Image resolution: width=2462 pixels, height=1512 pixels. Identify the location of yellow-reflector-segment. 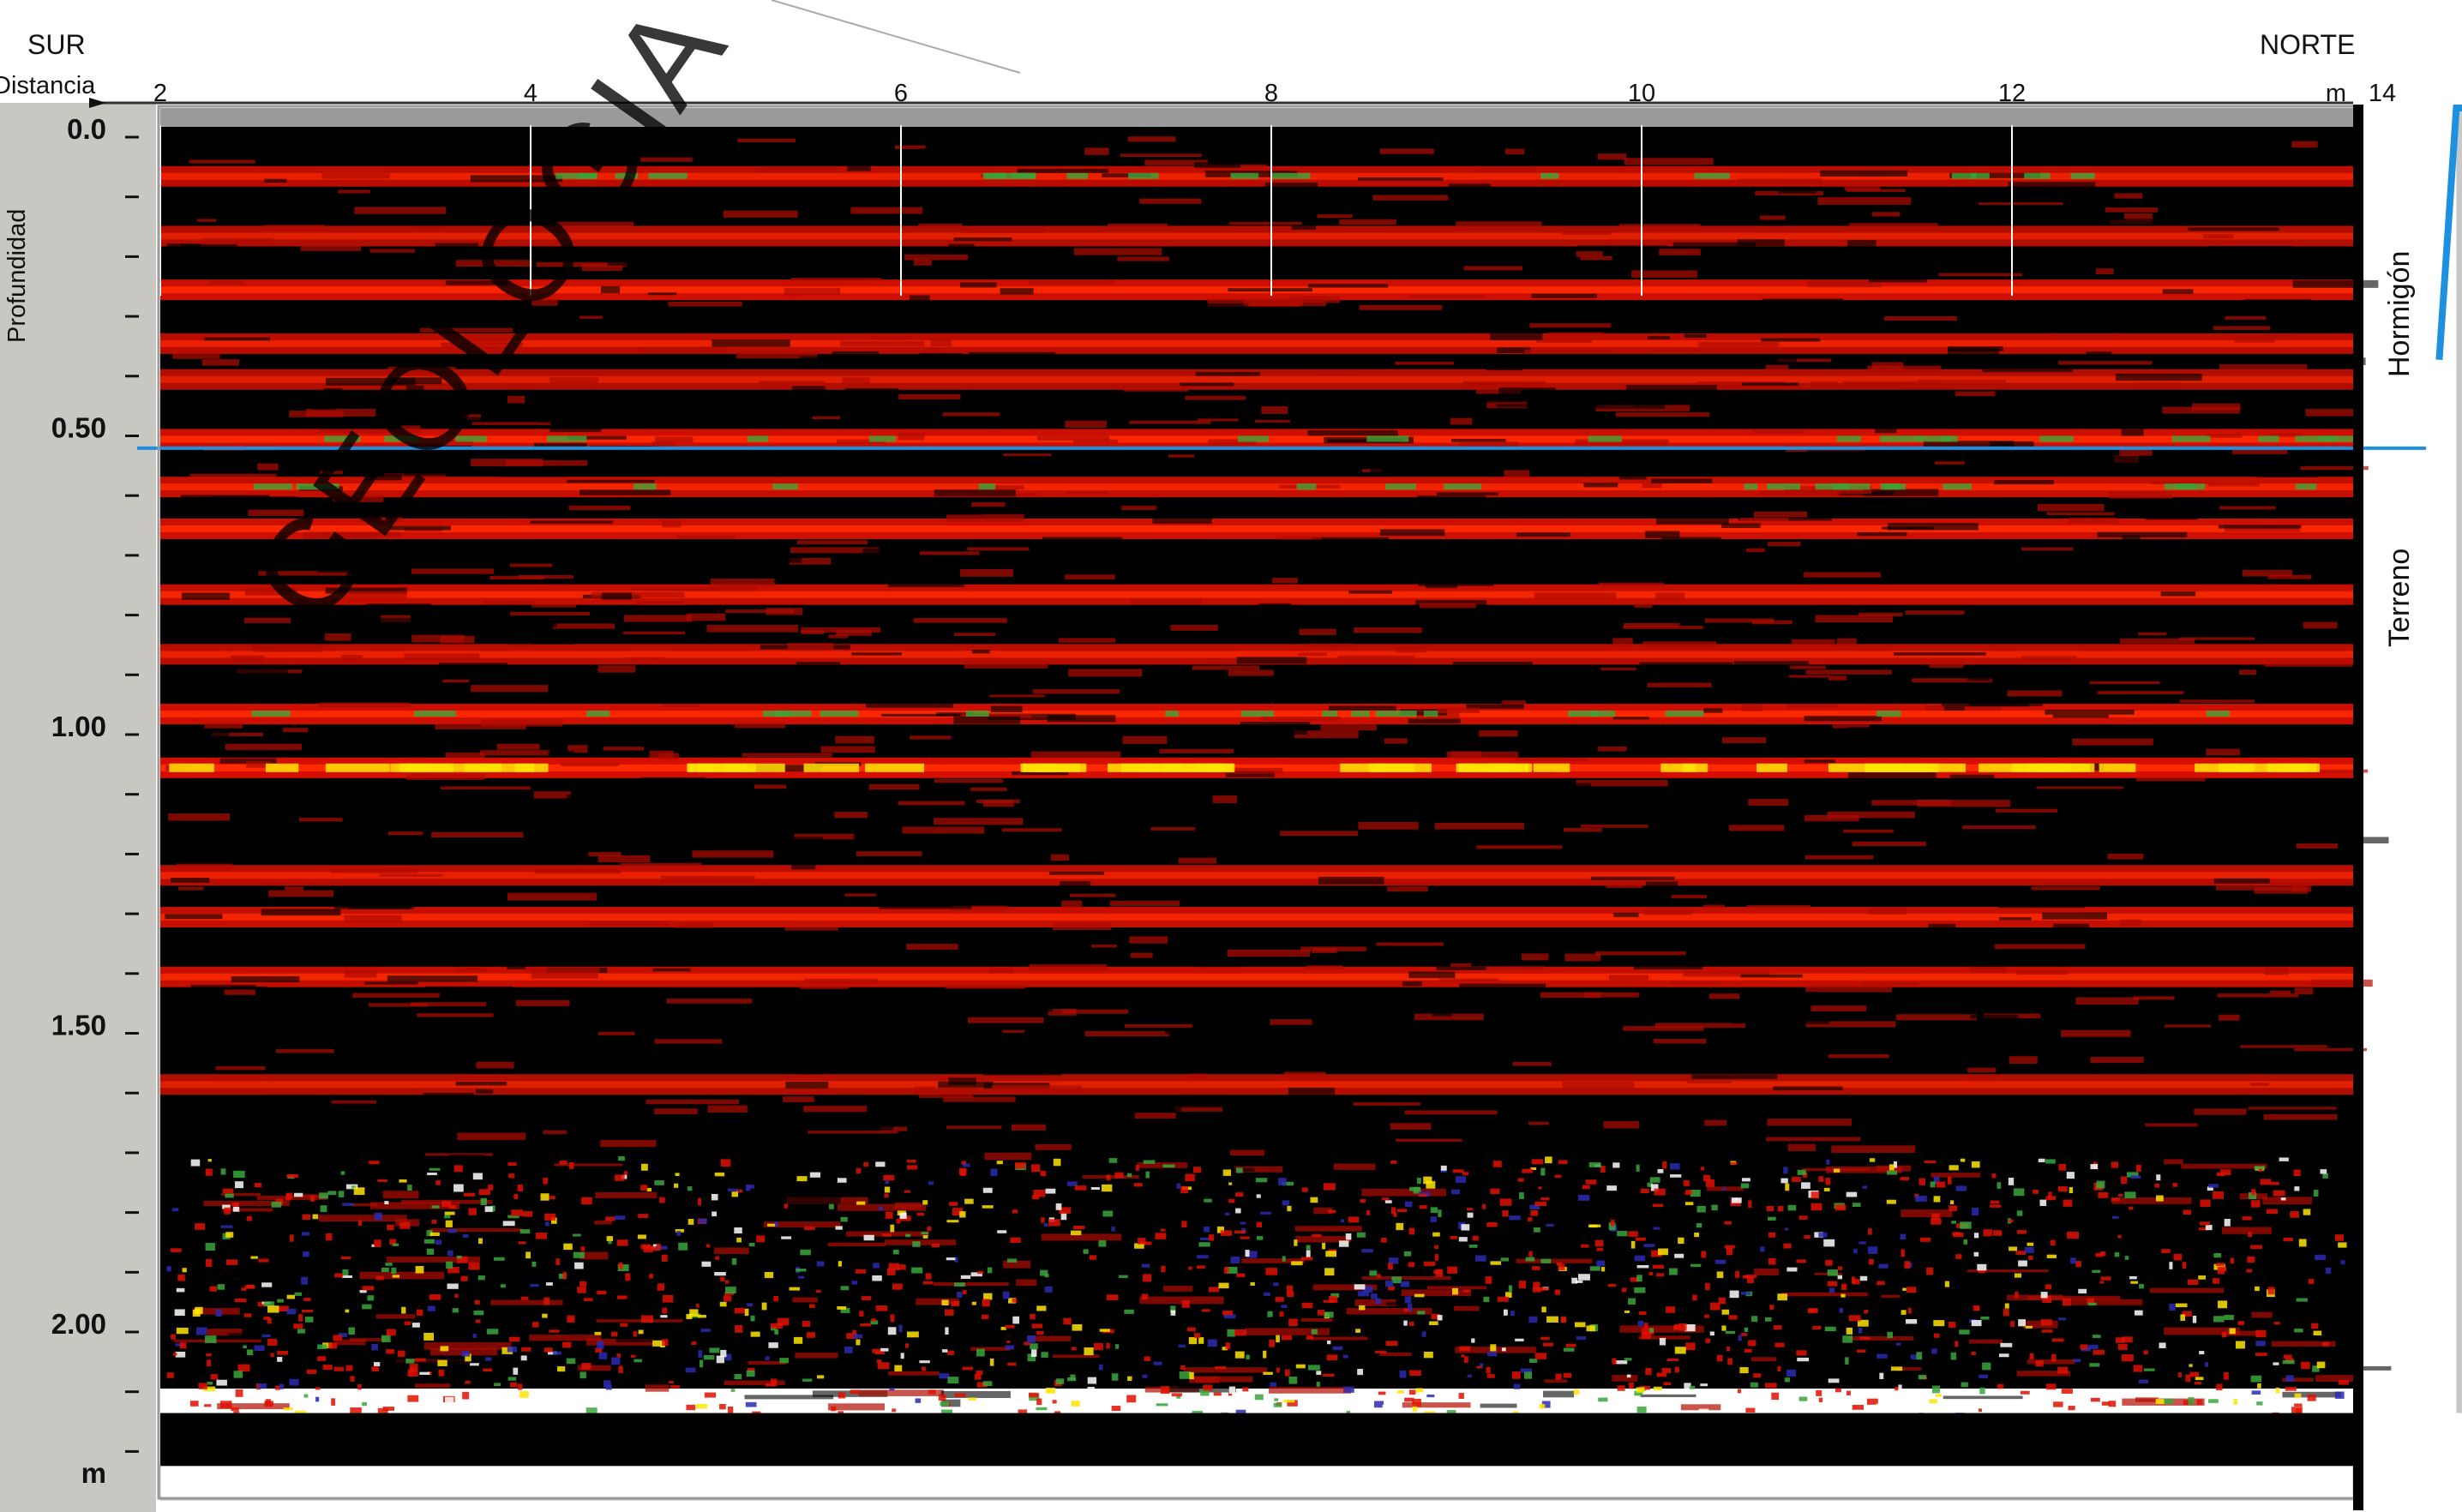
(1856, 767).